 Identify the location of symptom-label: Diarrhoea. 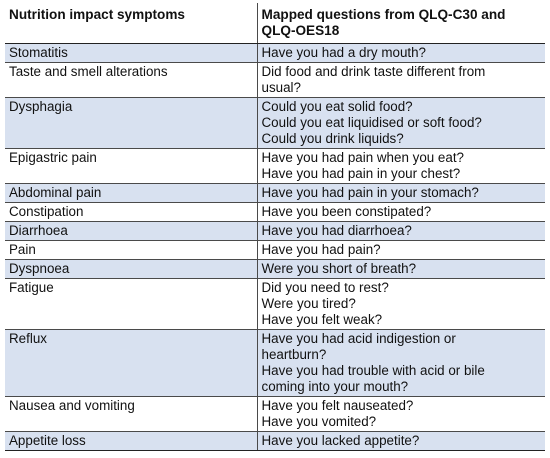
(38, 230).